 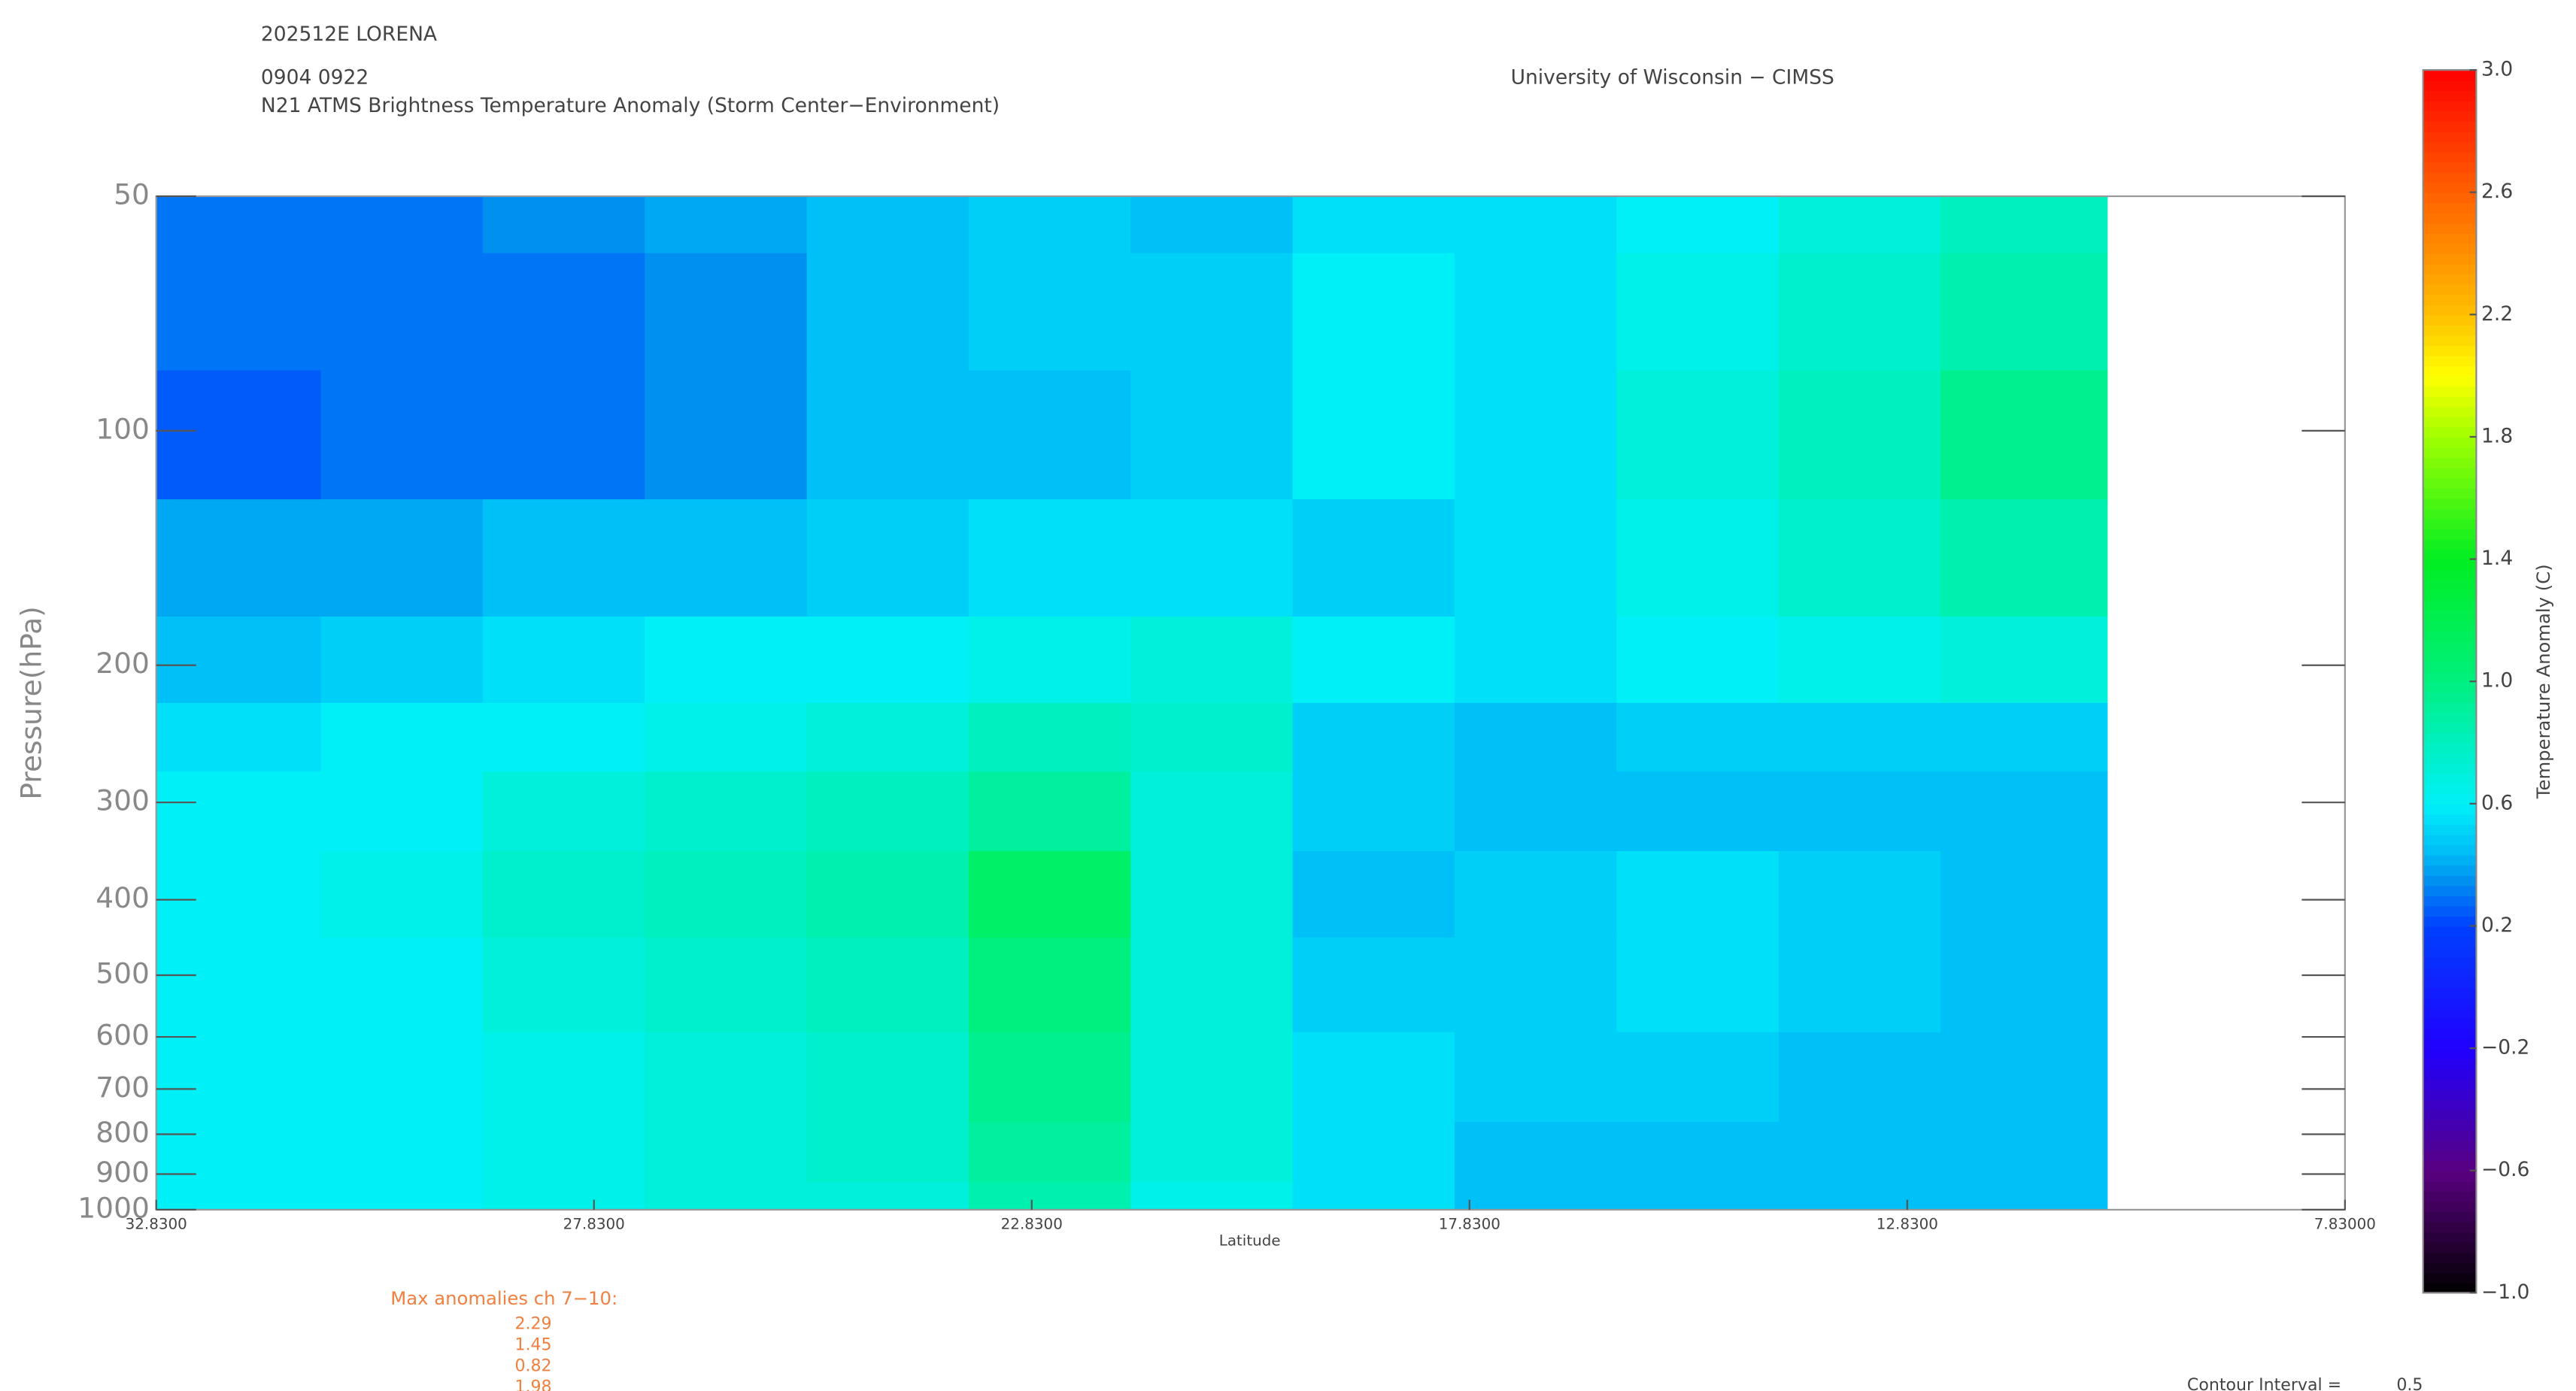 I want to click on max-title: Max anomalies ch 7−10:, so click(x=503, y=1298).